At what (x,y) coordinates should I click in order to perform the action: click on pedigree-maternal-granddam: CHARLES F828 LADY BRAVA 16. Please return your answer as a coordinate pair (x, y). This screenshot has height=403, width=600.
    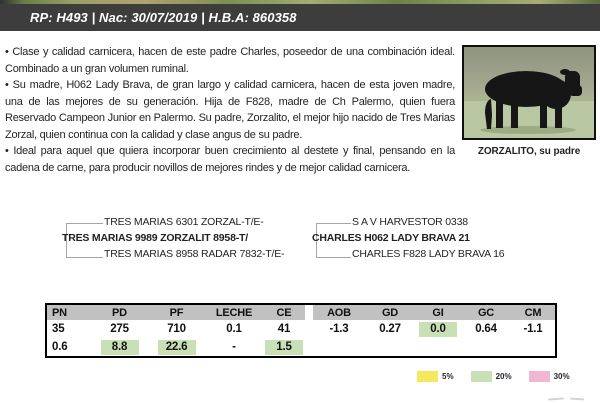
    Looking at the image, I should click on (428, 254).